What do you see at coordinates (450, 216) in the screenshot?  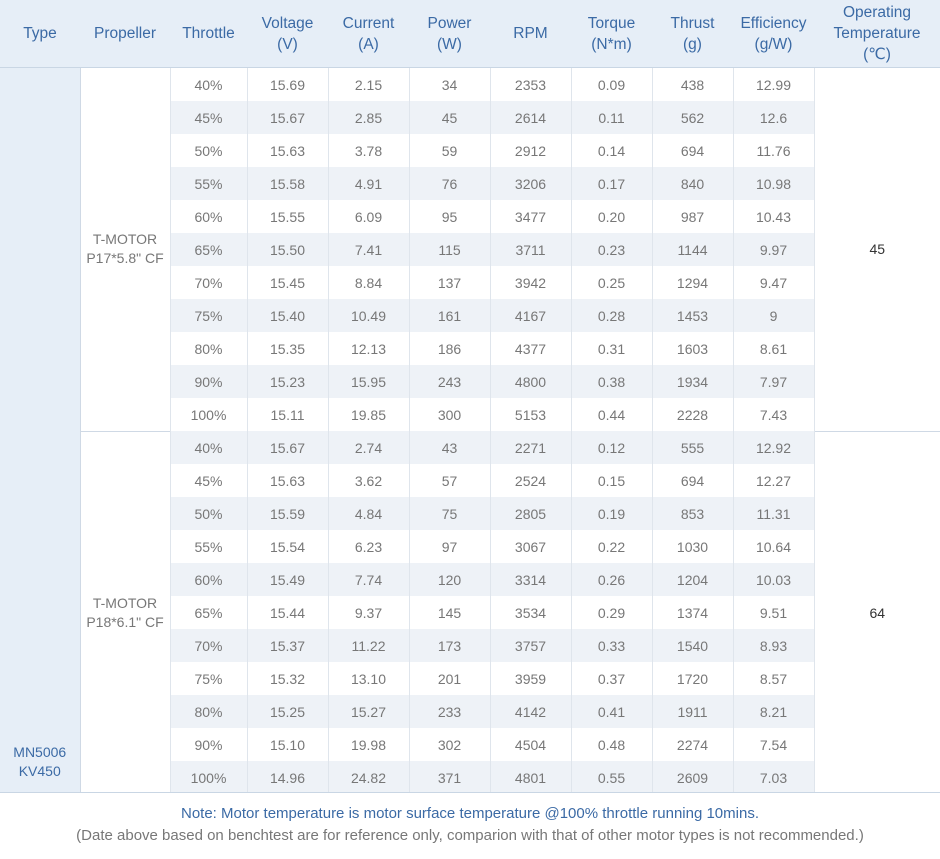 I see `power-cell: 95` at bounding box center [450, 216].